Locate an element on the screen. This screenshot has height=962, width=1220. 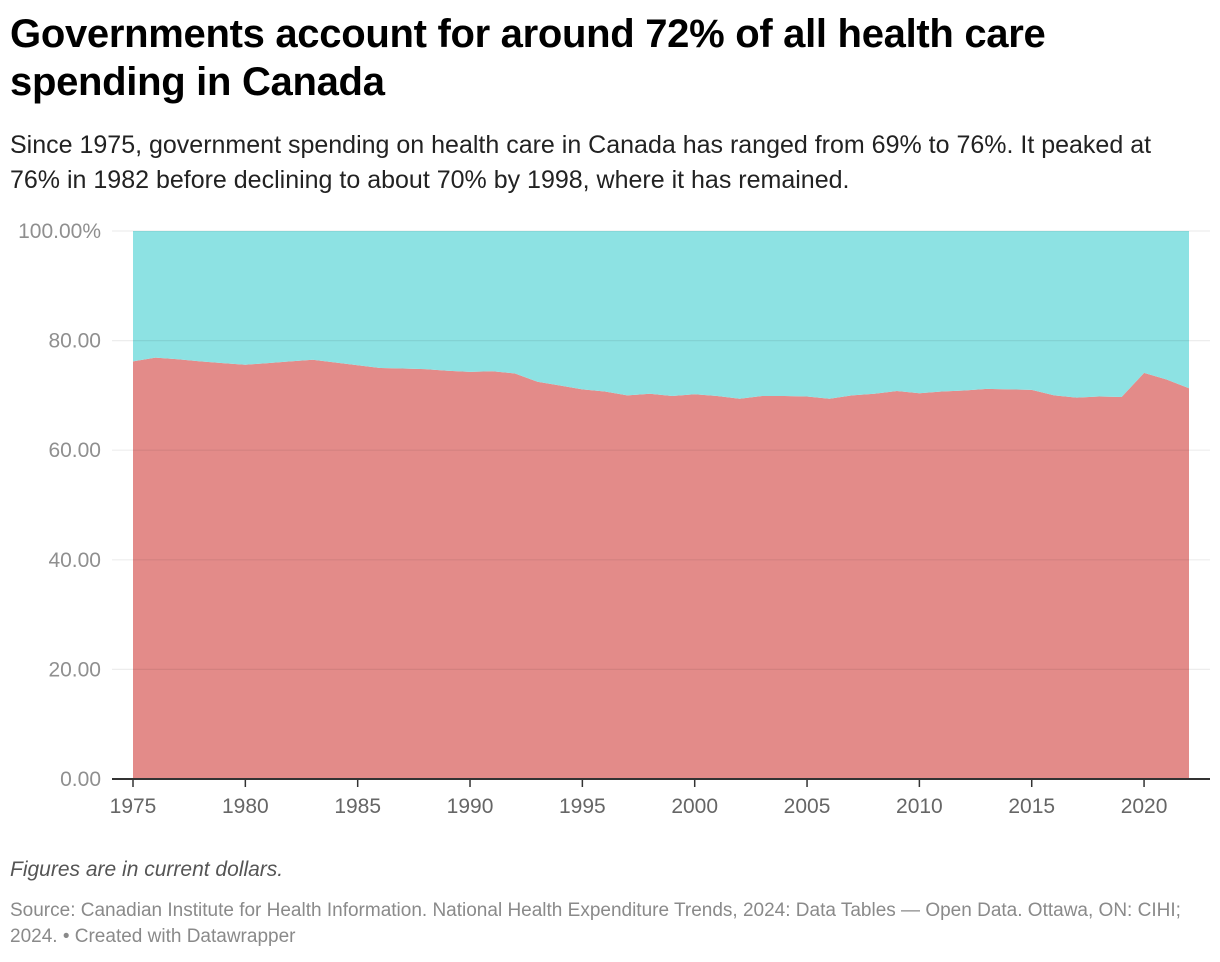
chart-notes: Figures are in current dollars. is located at coordinates (147, 869).